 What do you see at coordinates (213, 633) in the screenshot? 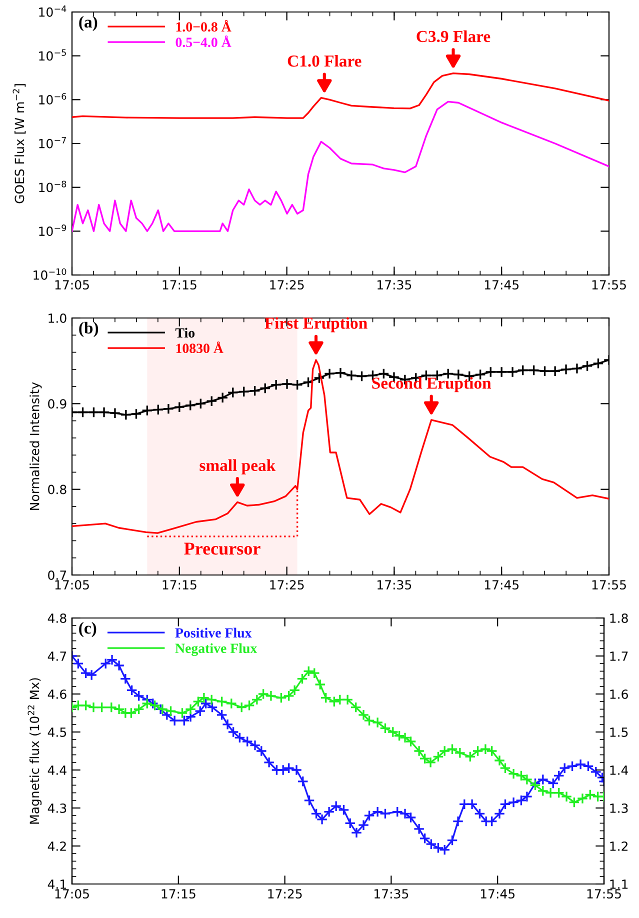
I see `legend-label: Positive Flux` at bounding box center [213, 633].